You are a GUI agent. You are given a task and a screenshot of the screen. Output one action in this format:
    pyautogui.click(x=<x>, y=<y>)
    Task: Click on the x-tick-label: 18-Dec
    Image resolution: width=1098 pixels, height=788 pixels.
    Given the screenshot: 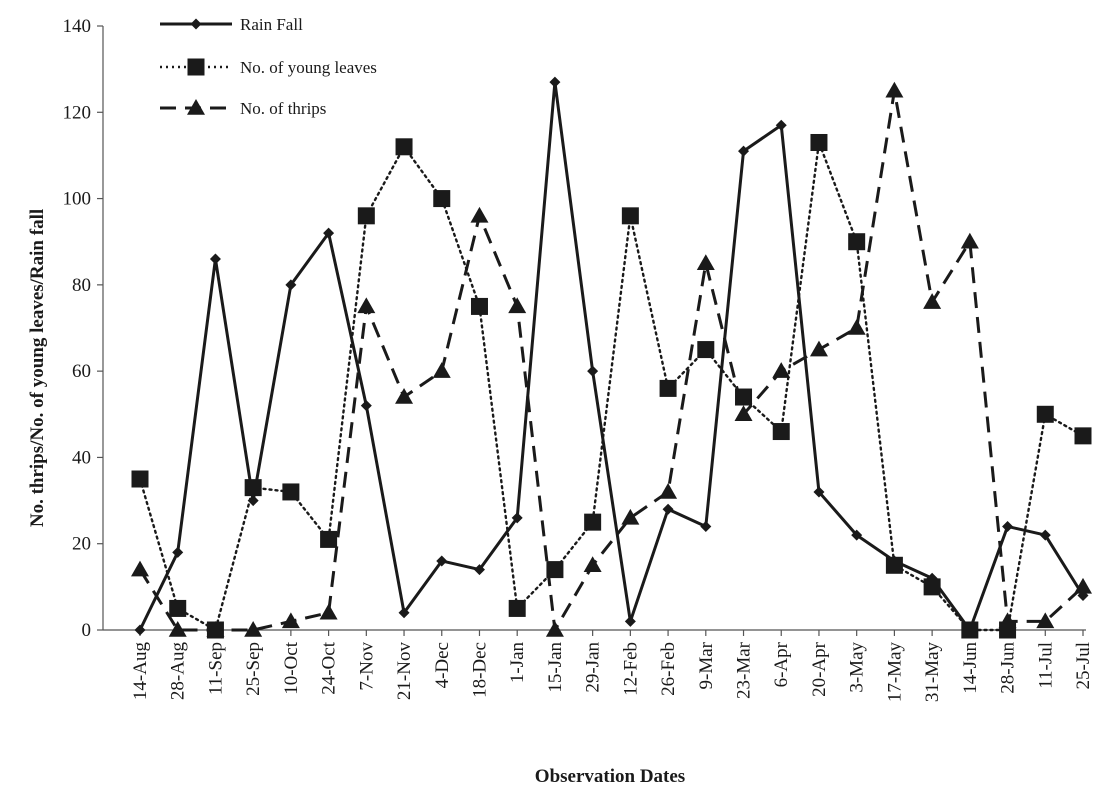 What is the action you would take?
    pyautogui.click(x=479, y=670)
    